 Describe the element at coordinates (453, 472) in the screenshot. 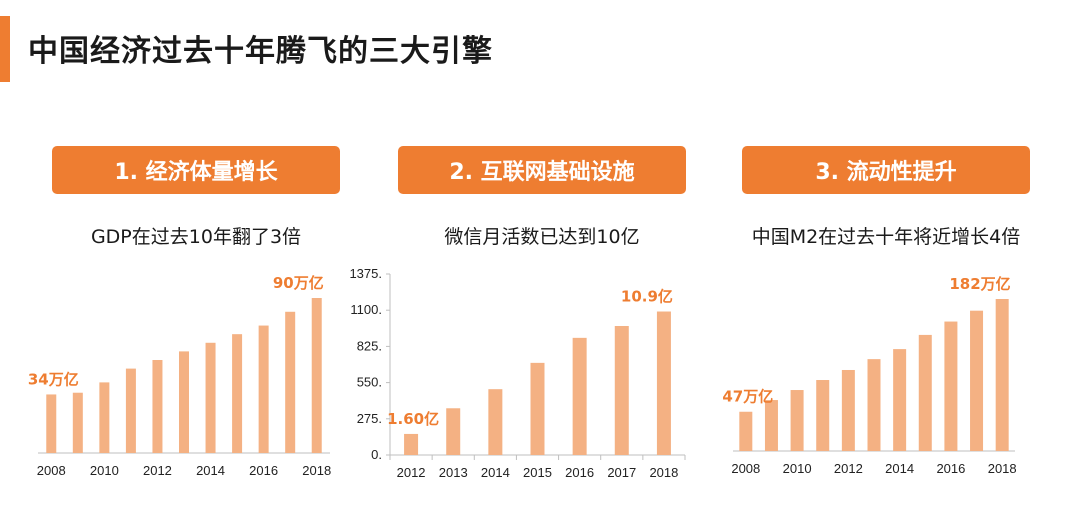

I see `x-tick-label: 2013` at that location.